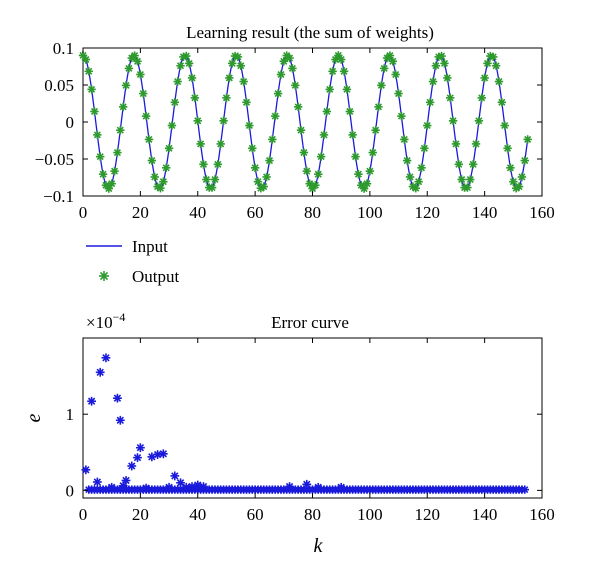 This screenshot has height=569, width=600. Describe the element at coordinates (310, 322) in the screenshot. I see `chart-title-error: Error curve` at that location.